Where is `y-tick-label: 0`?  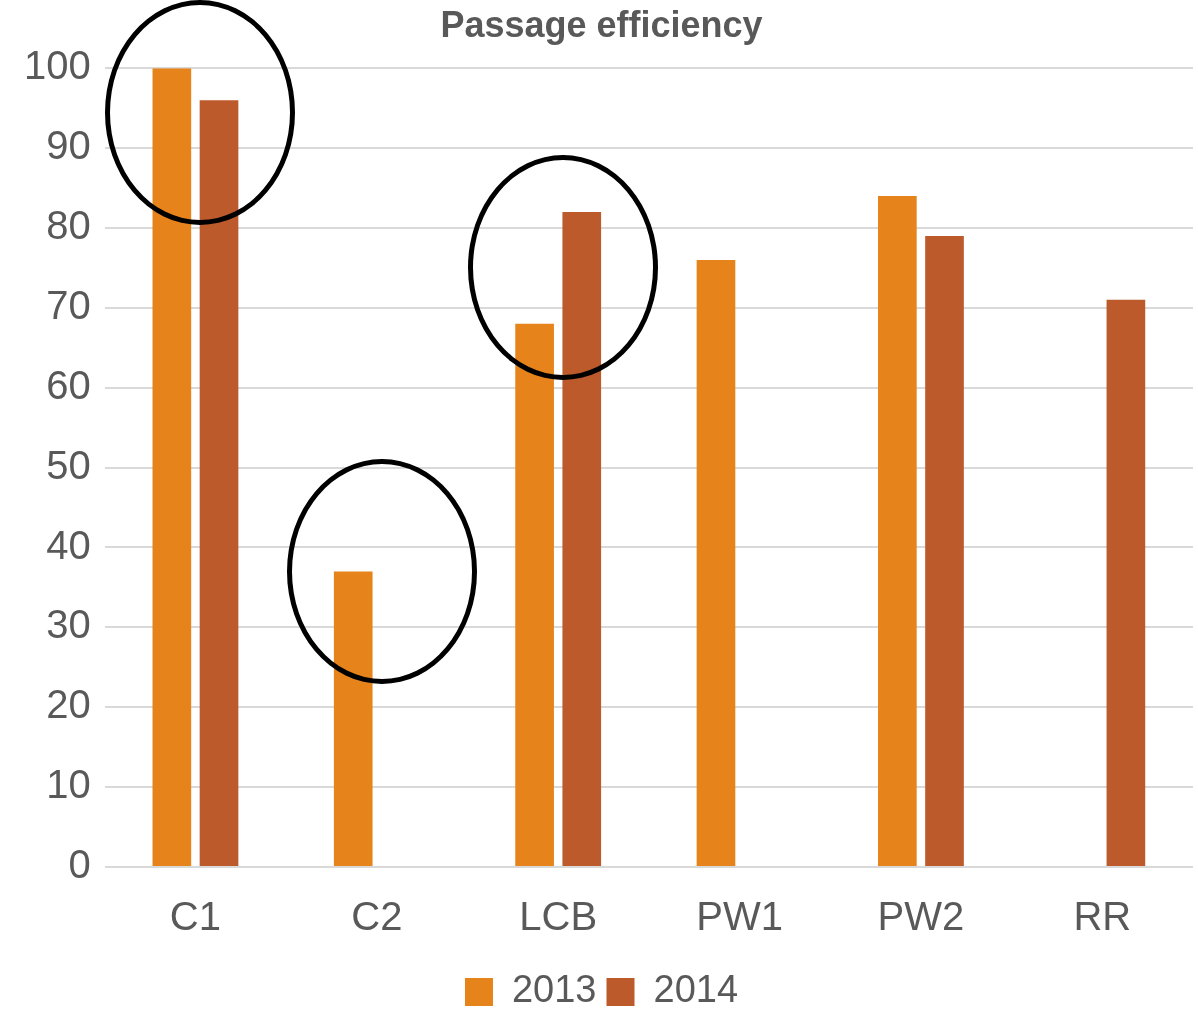
y-tick-label: 0 is located at coordinates (79, 864).